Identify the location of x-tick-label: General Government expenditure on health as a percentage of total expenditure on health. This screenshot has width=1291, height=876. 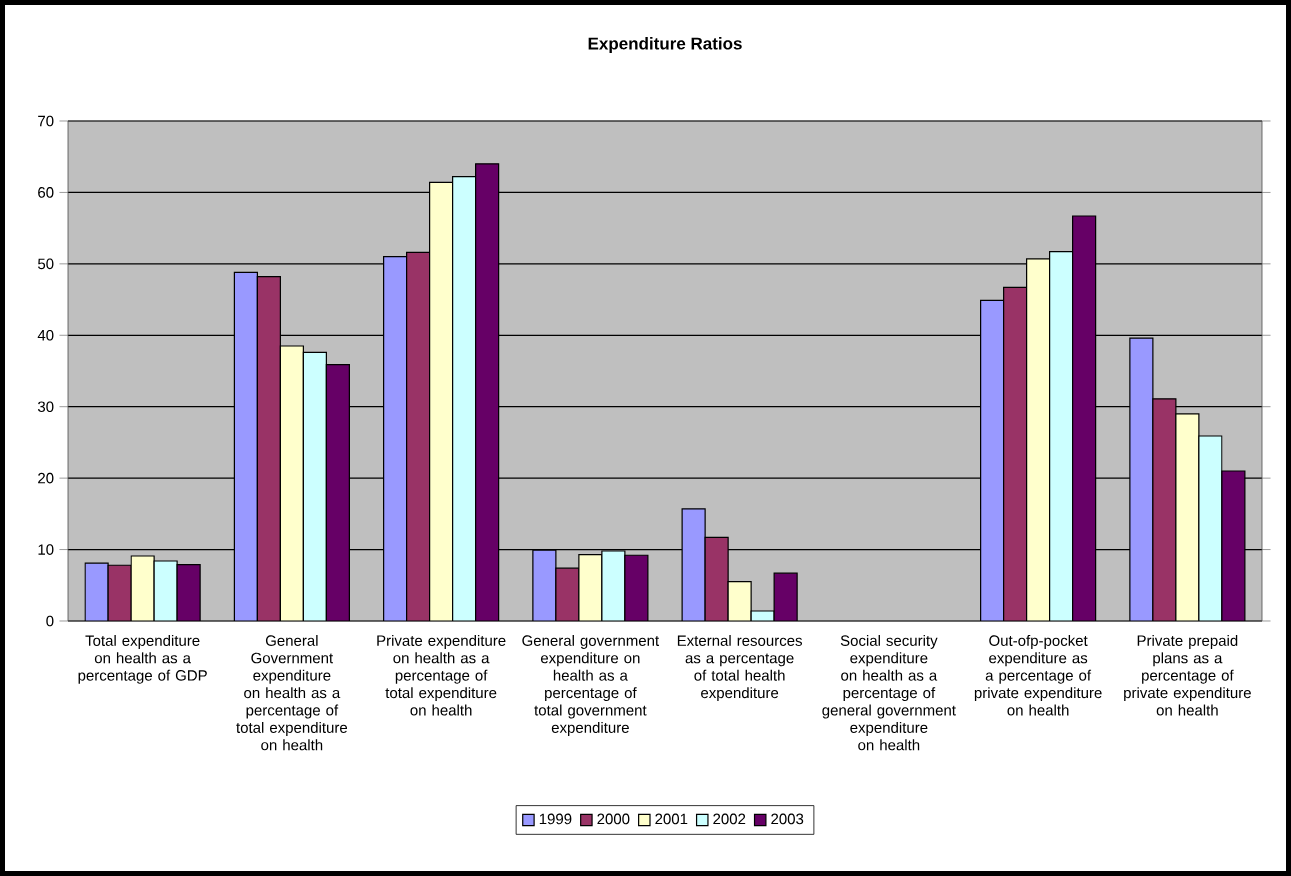
(292, 692).